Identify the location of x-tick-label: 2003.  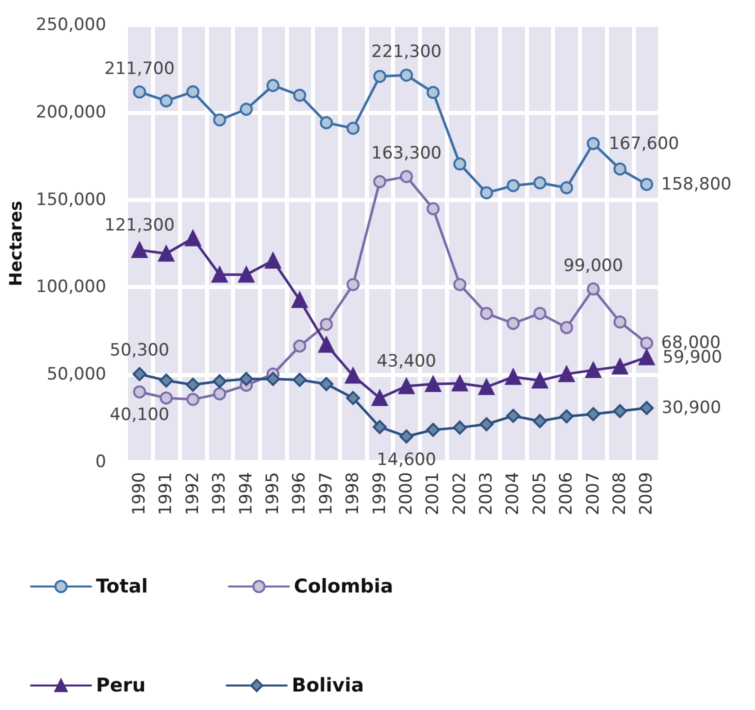
(486, 494).